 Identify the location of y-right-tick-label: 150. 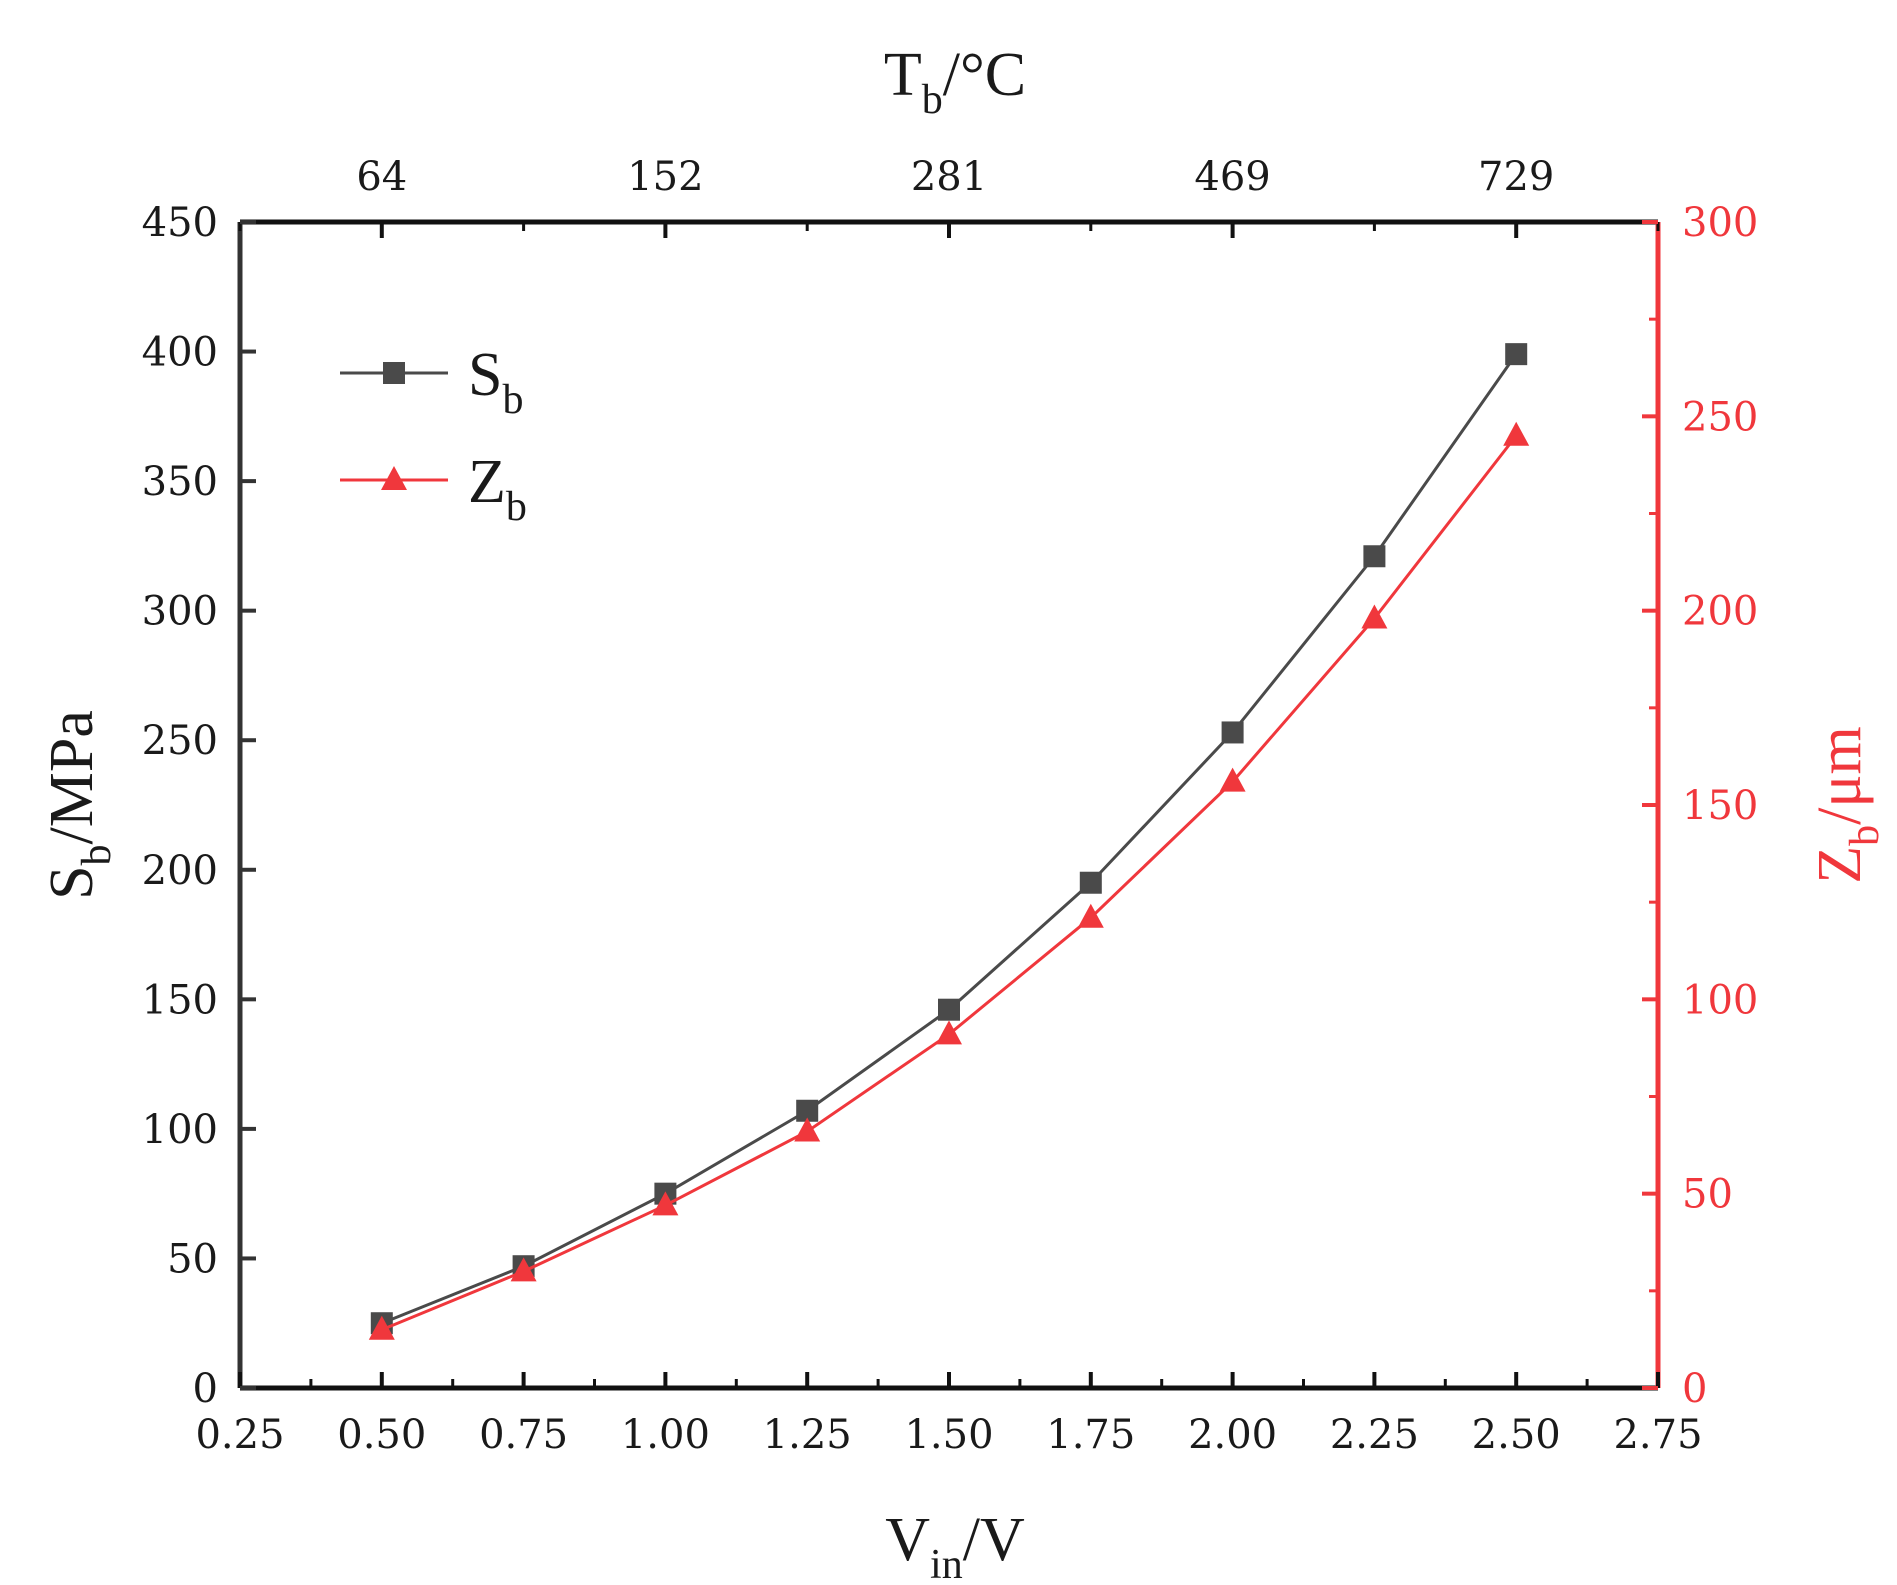
(1720, 806).